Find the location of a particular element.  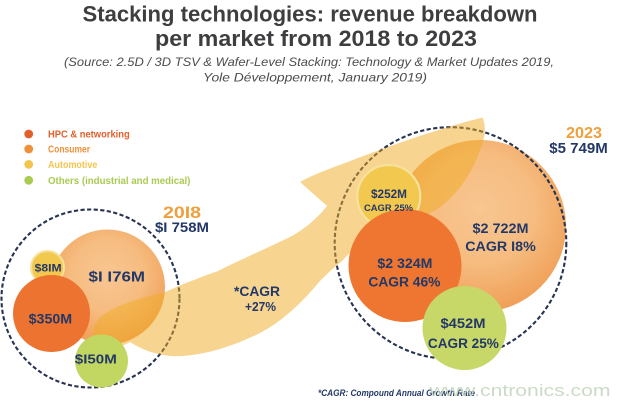

svg-text: www.cntronics.com is located at coordinates (519, 390).